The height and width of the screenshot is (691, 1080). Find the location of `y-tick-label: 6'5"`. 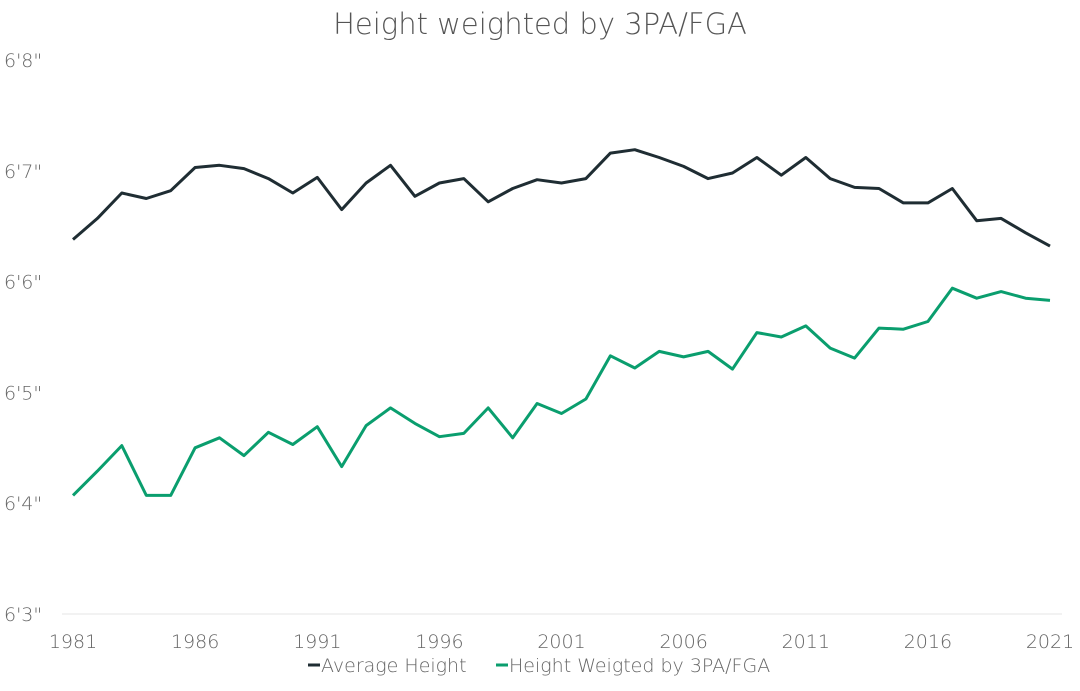

y-tick-label: 6'5" is located at coordinates (23, 393).